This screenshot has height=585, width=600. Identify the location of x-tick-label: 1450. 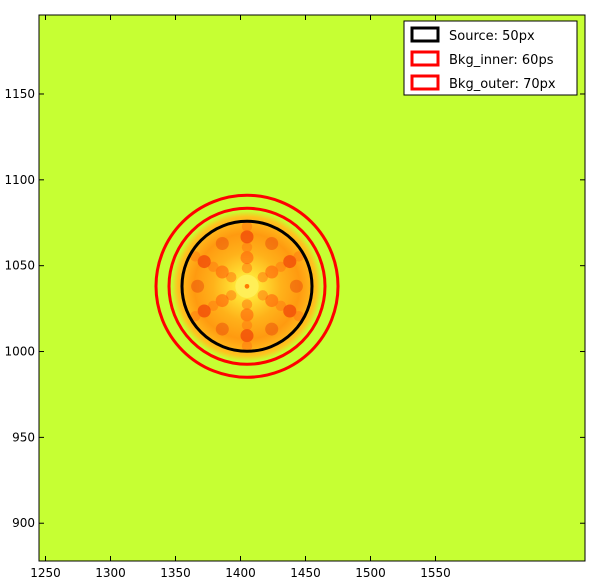
(305, 573).